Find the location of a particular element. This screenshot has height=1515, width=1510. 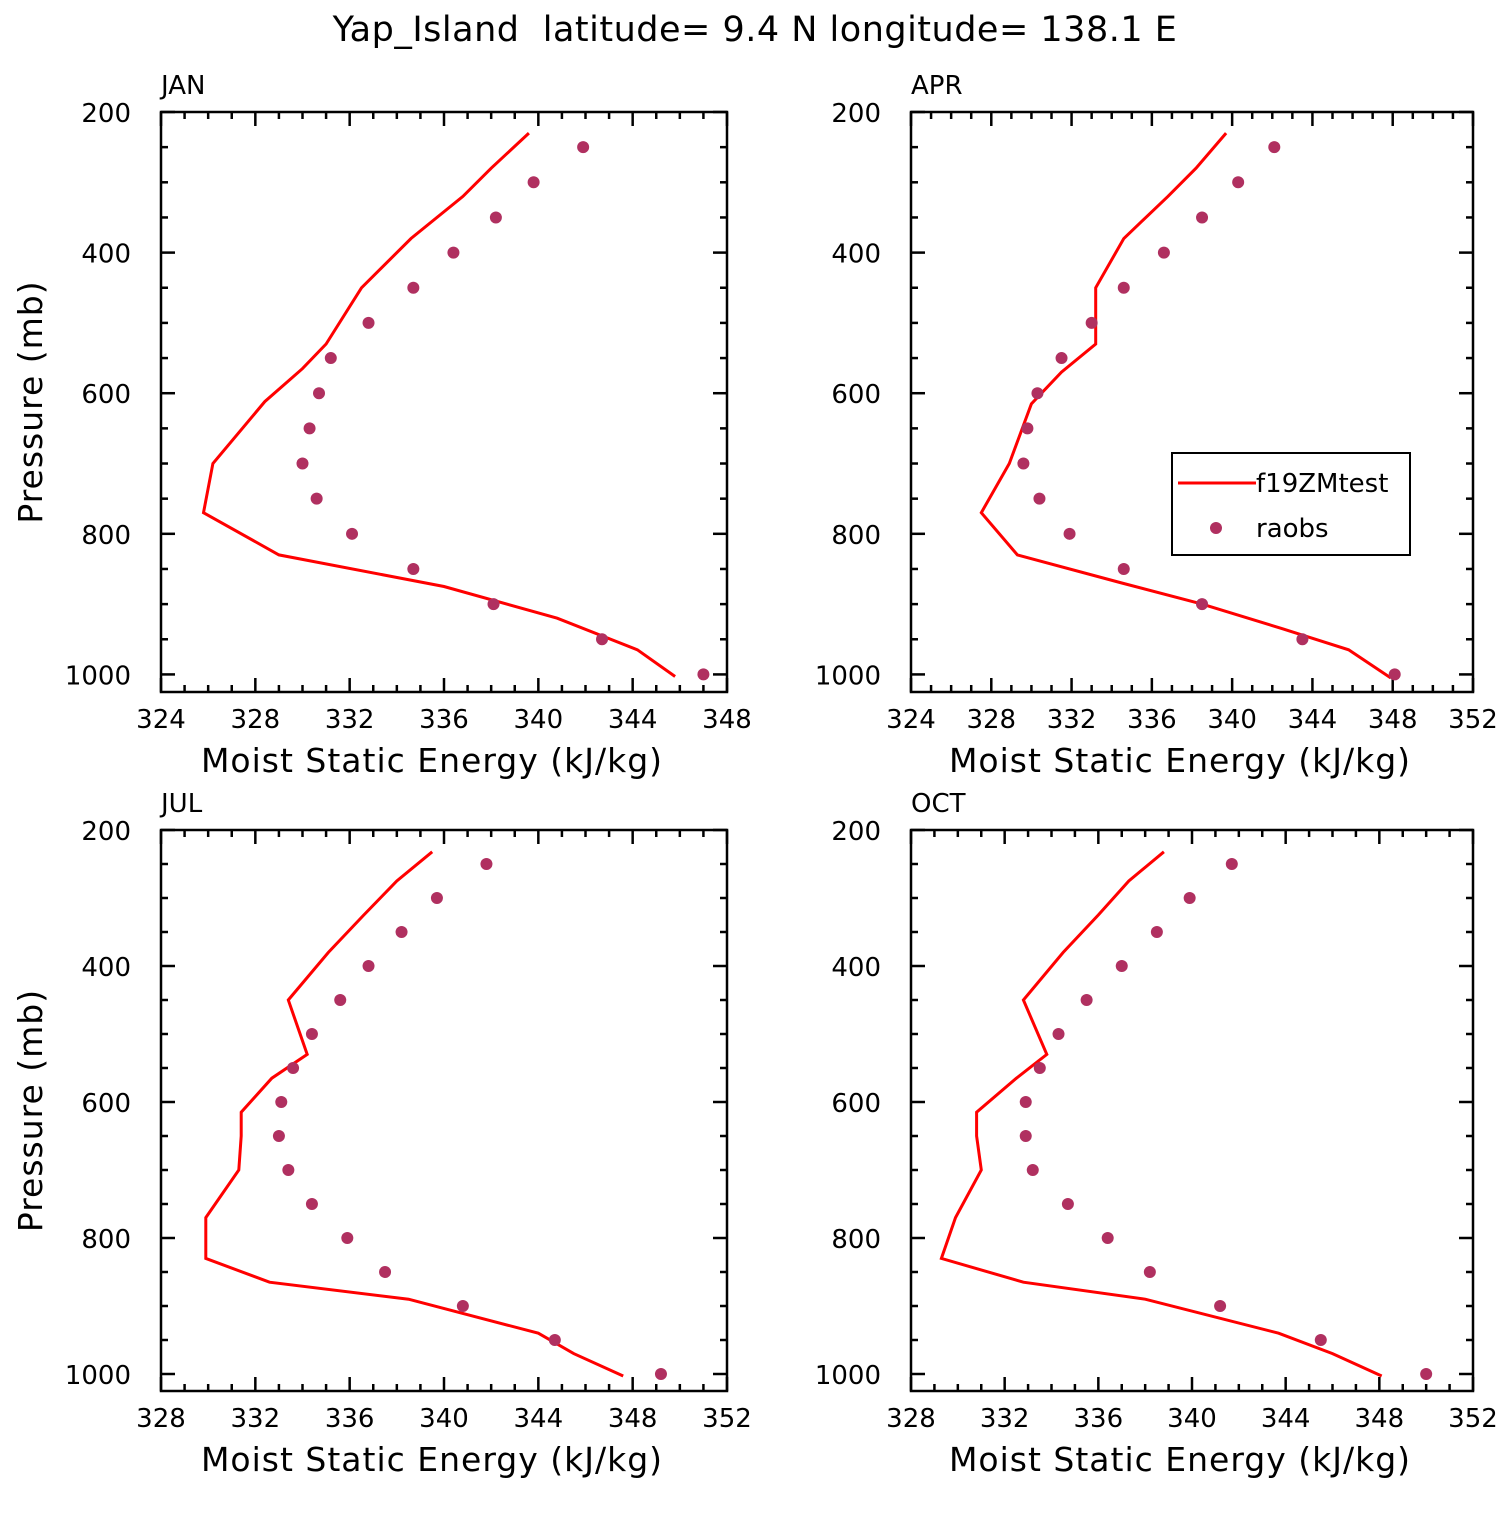

legend: f19ZMtest raobs is located at coordinates (1291, 504).